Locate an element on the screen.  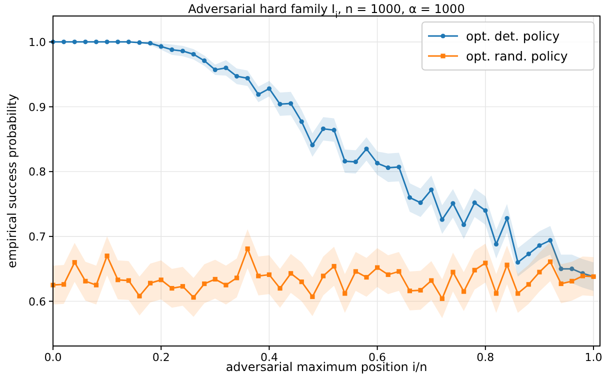
y-axis-title: empirical success probability is located at coordinates (12, 181).